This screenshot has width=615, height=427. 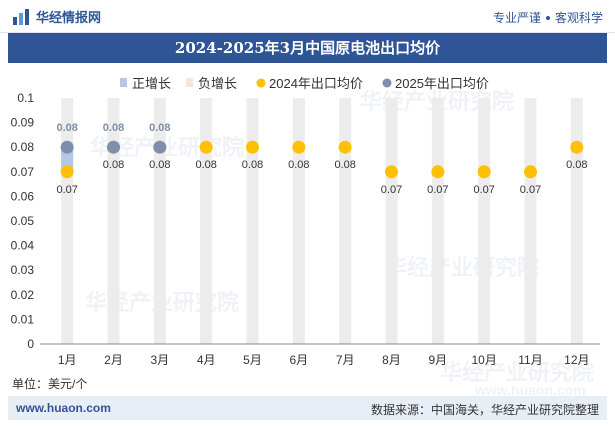 I want to click on legend-label: 正增长, so click(x=151, y=83).